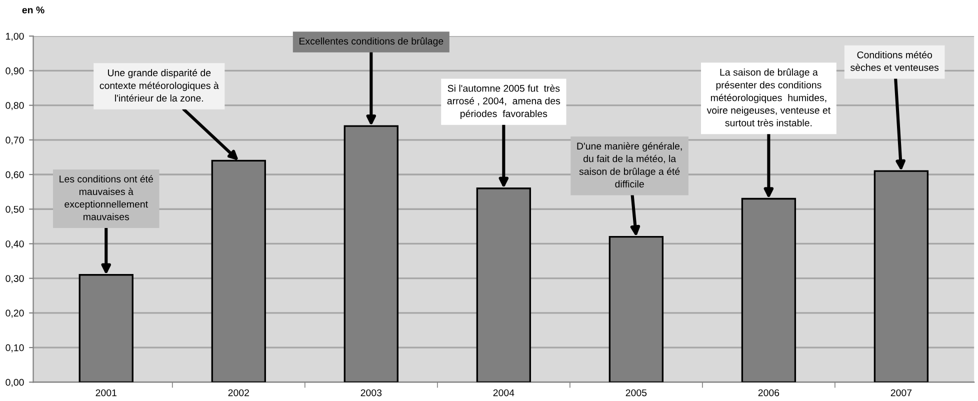 The height and width of the screenshot is (401, 978). Describe the element at coordinates (636, 392) in the screenshot. I see `x-tick-label: 2005` at that location.